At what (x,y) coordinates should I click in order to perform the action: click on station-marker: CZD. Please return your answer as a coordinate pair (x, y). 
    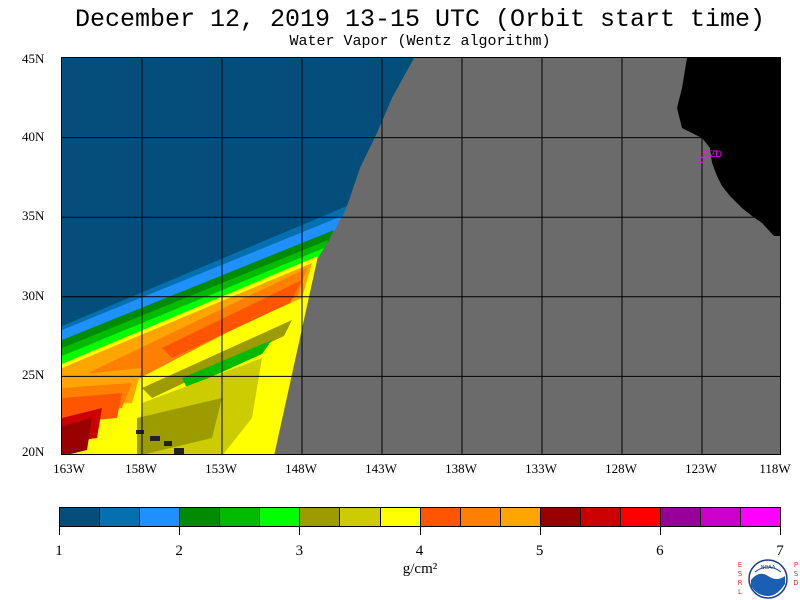
    Looking at the image, I should click on (709, 156).